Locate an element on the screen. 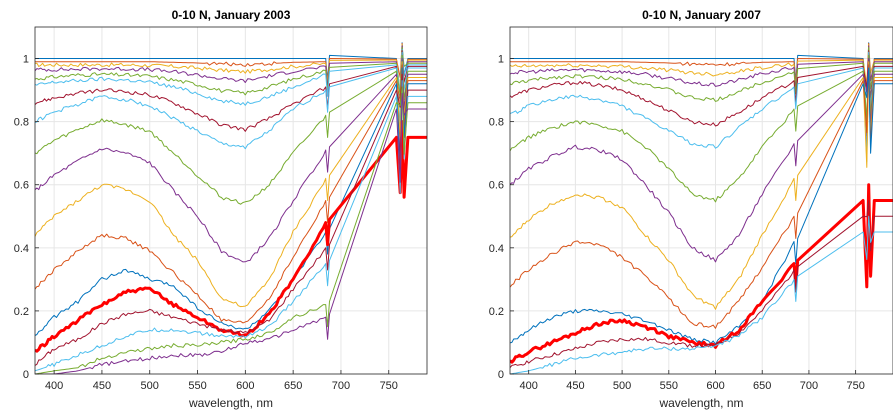  chart-title: 0-10 N, January 2003 is located at coordinates (231, 15).